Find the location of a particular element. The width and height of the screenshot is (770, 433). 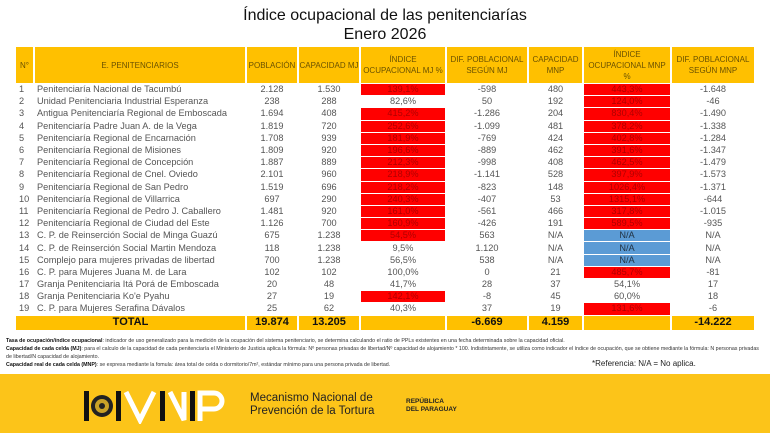

diff-mnp: -1.371 is located at coordinates (713, 186).